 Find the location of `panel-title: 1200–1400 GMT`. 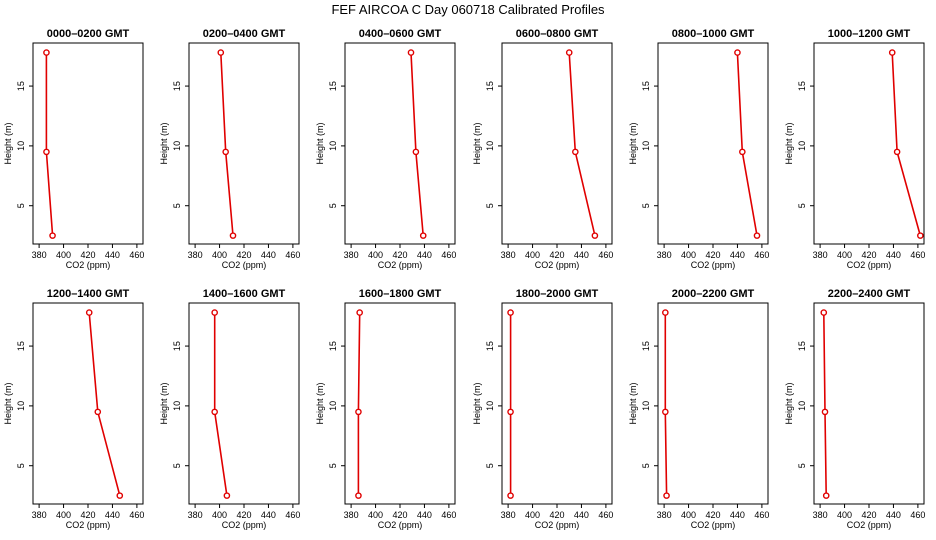

panel-title: 1200–1400 GMT is located at coordinates (88, 294).